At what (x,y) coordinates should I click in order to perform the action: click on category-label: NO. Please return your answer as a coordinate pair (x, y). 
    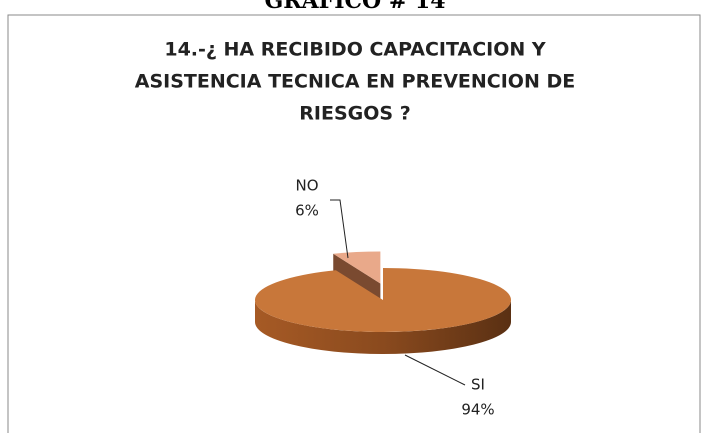
    Looking at the image, I should click on (306, 186).